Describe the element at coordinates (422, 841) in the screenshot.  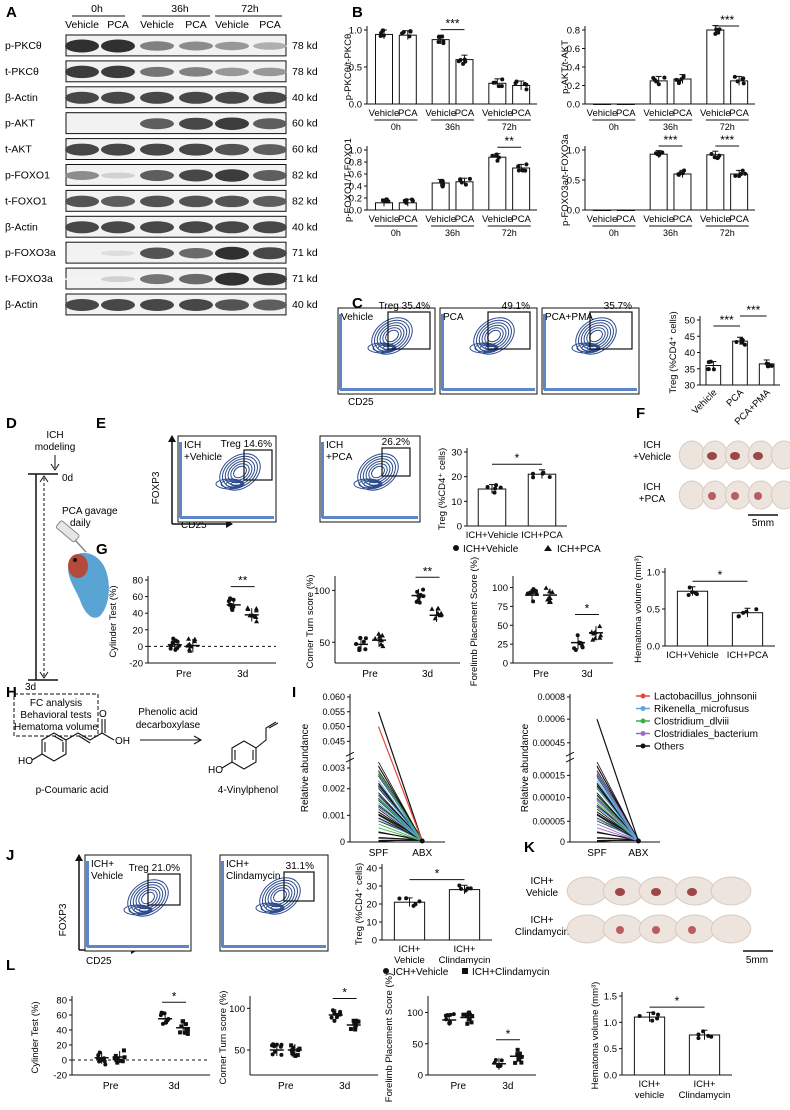
I see `abx-point` at that location.